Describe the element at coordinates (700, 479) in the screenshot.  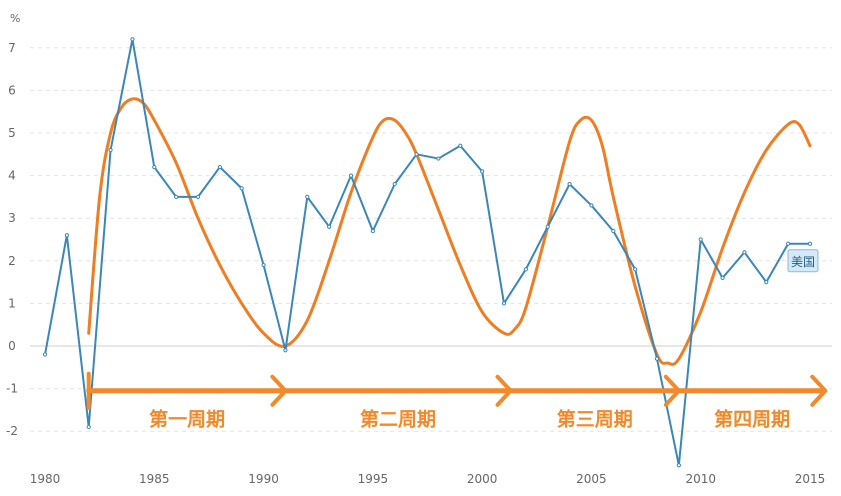
I see `x-tick-label: 2010` at that location.